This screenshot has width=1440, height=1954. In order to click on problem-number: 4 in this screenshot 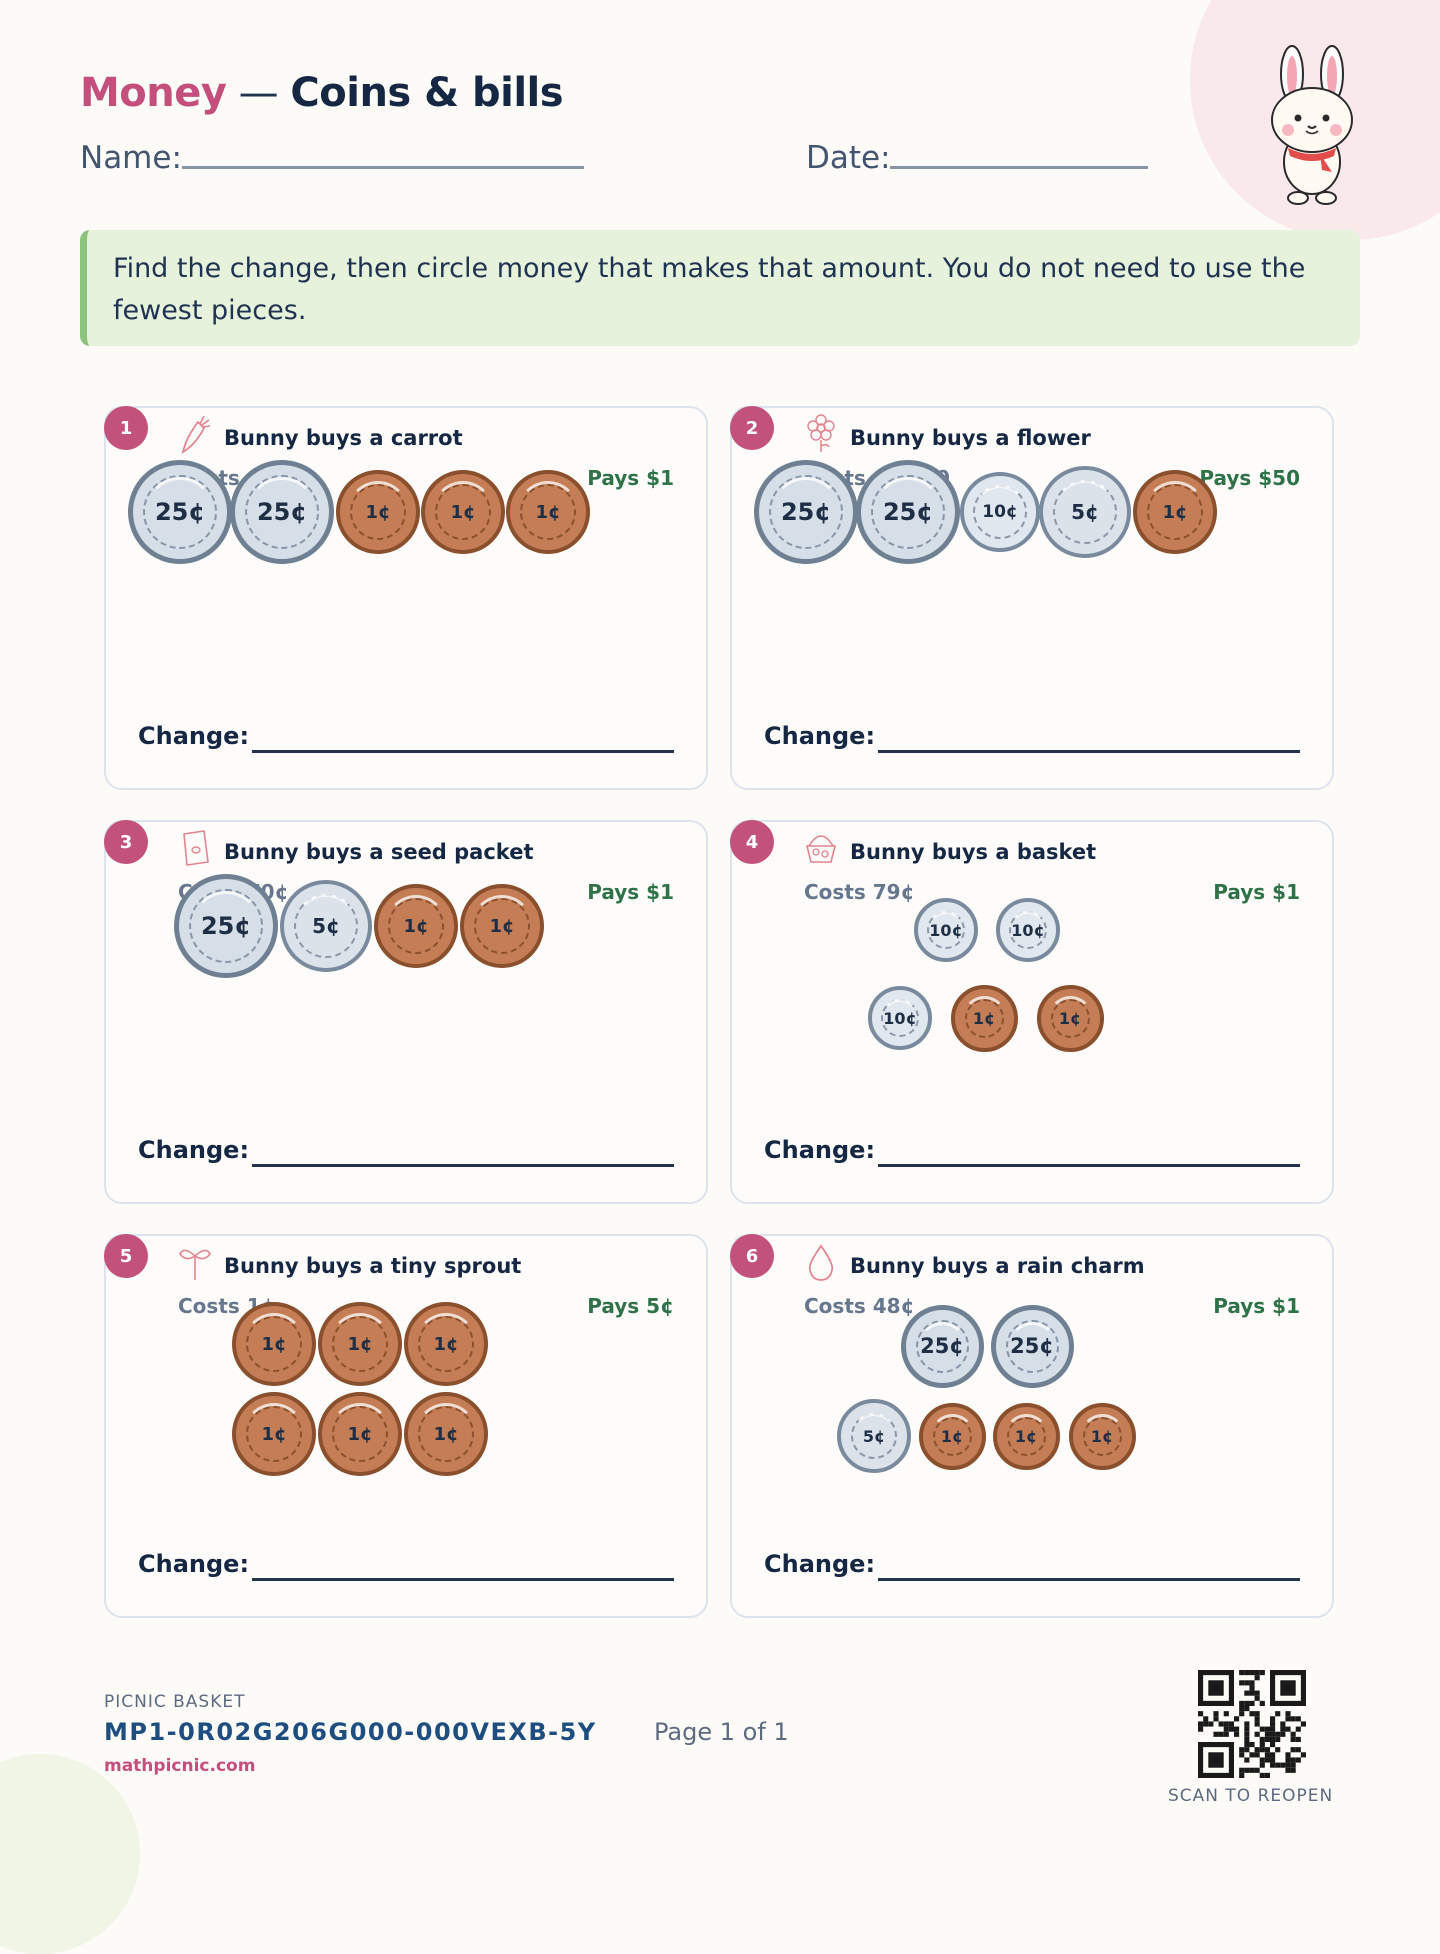, I will do `click(752, 842)`.